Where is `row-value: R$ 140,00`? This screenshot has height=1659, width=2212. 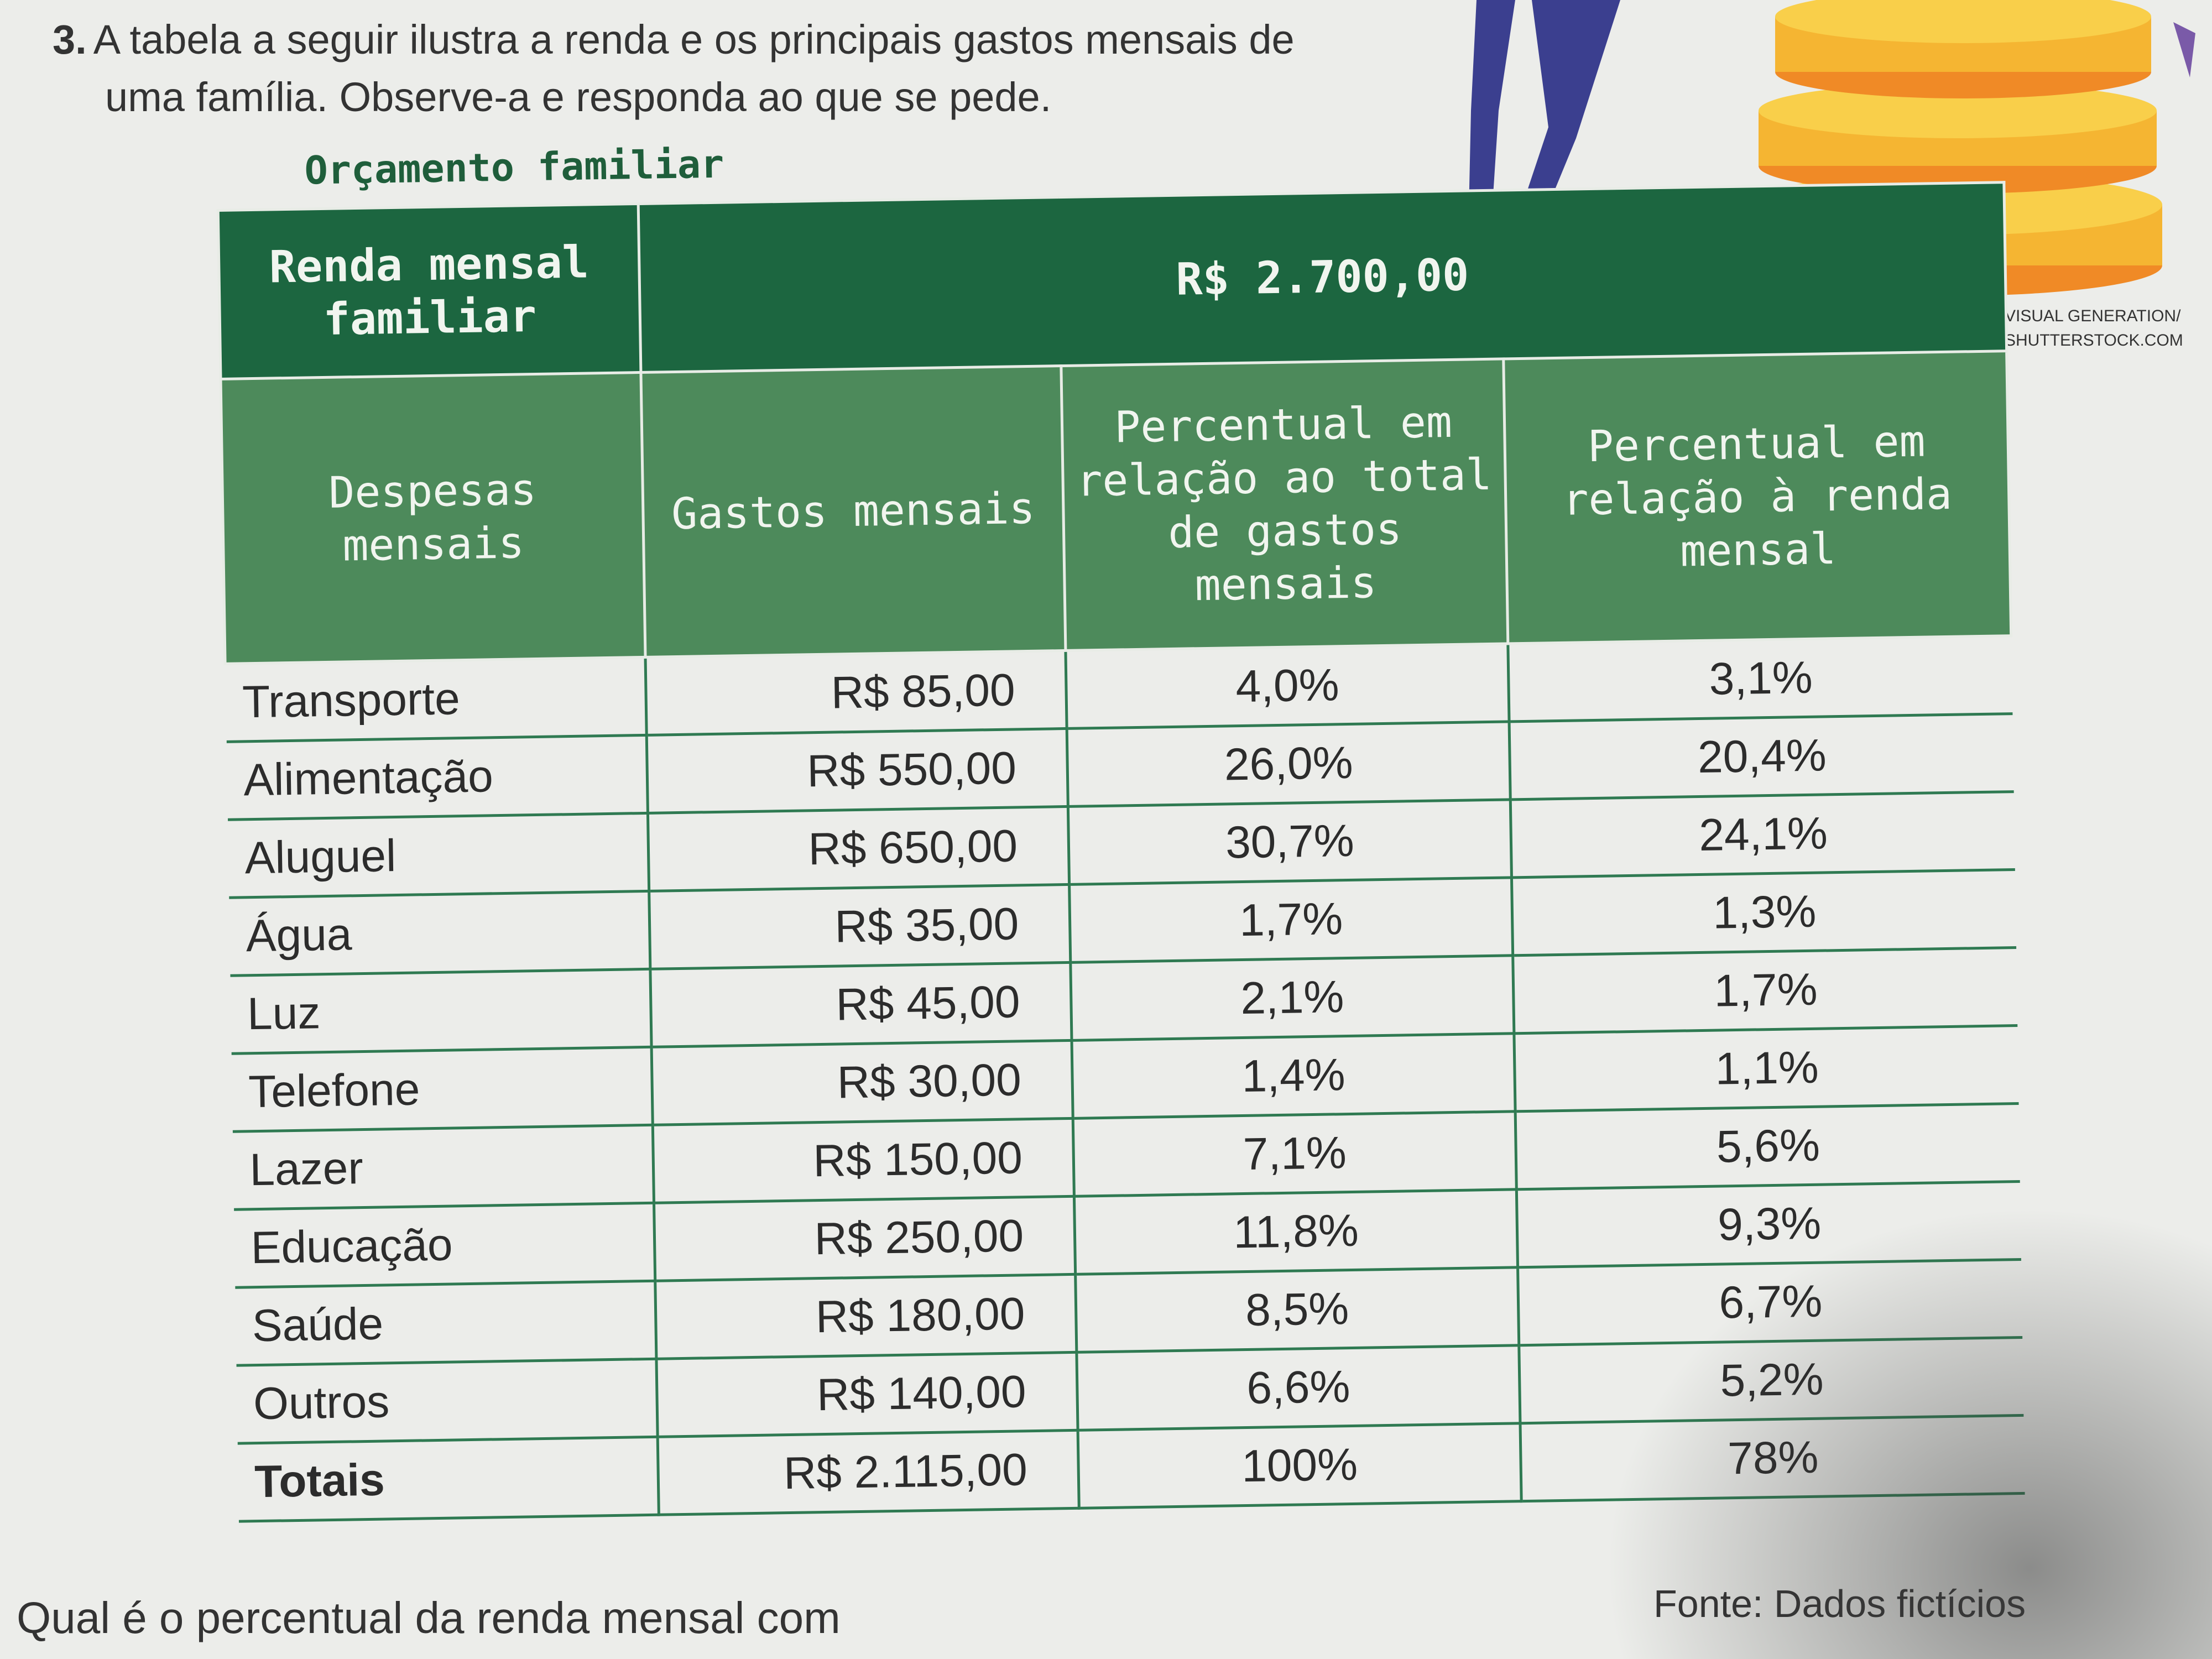 row-value: R$ 140,00 is located at coordinates (867, 1395).